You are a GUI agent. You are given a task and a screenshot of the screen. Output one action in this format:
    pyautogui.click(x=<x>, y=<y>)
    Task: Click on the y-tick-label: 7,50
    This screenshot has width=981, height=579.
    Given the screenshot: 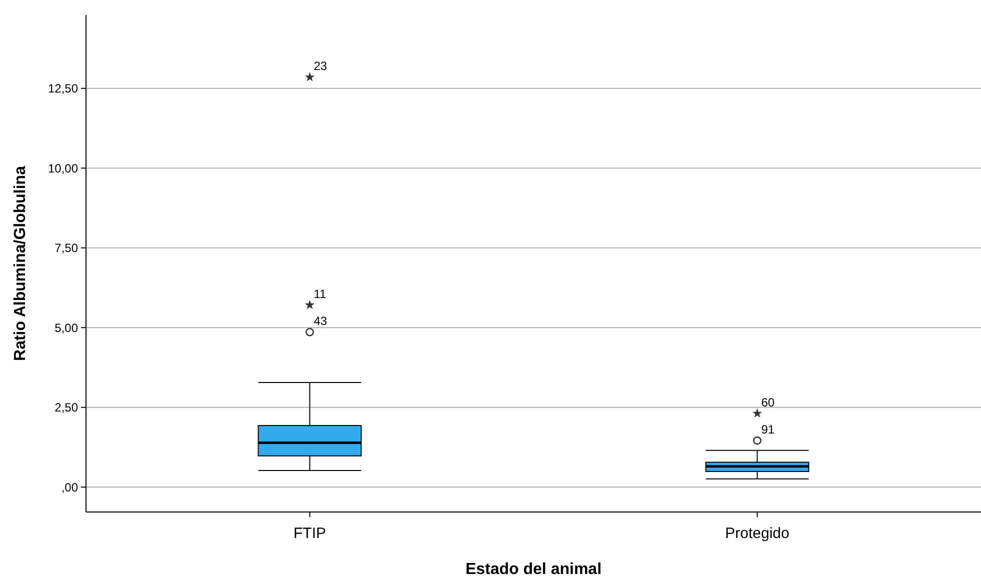 What is the action you would take?
    pyautogui.click(x=66, y=248)
    